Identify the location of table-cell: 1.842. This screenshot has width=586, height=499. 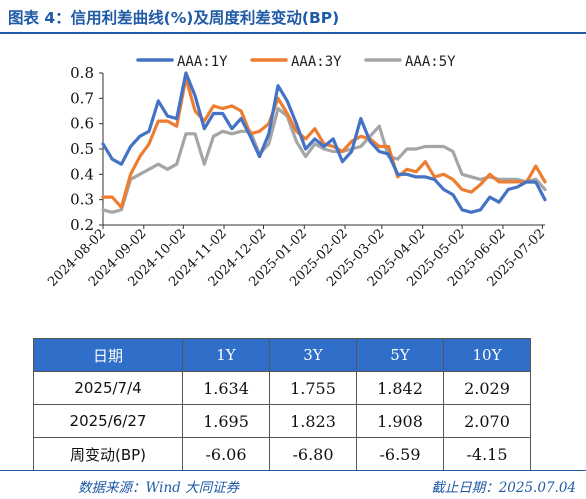
(400, 388).